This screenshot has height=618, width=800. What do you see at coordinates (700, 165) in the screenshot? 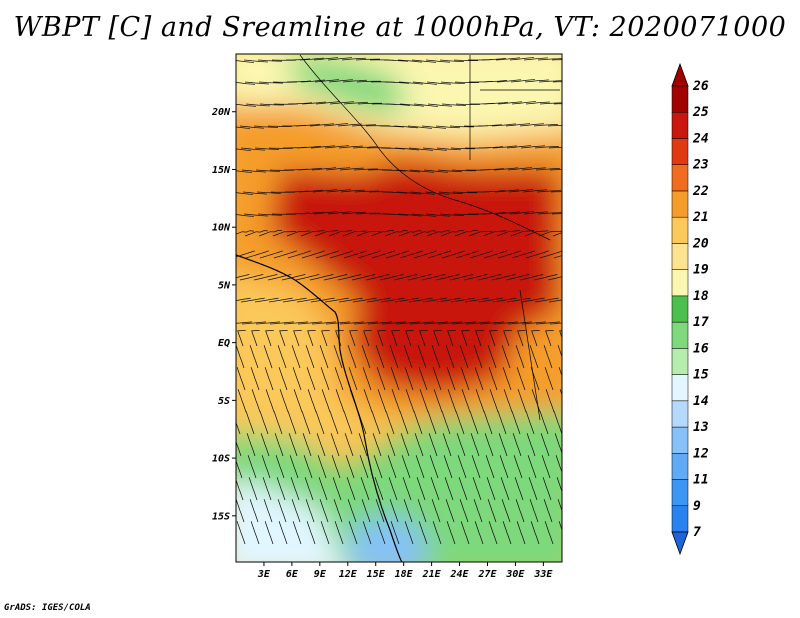
I see `colorbar-label: 23` at bounding box center [700, 165].